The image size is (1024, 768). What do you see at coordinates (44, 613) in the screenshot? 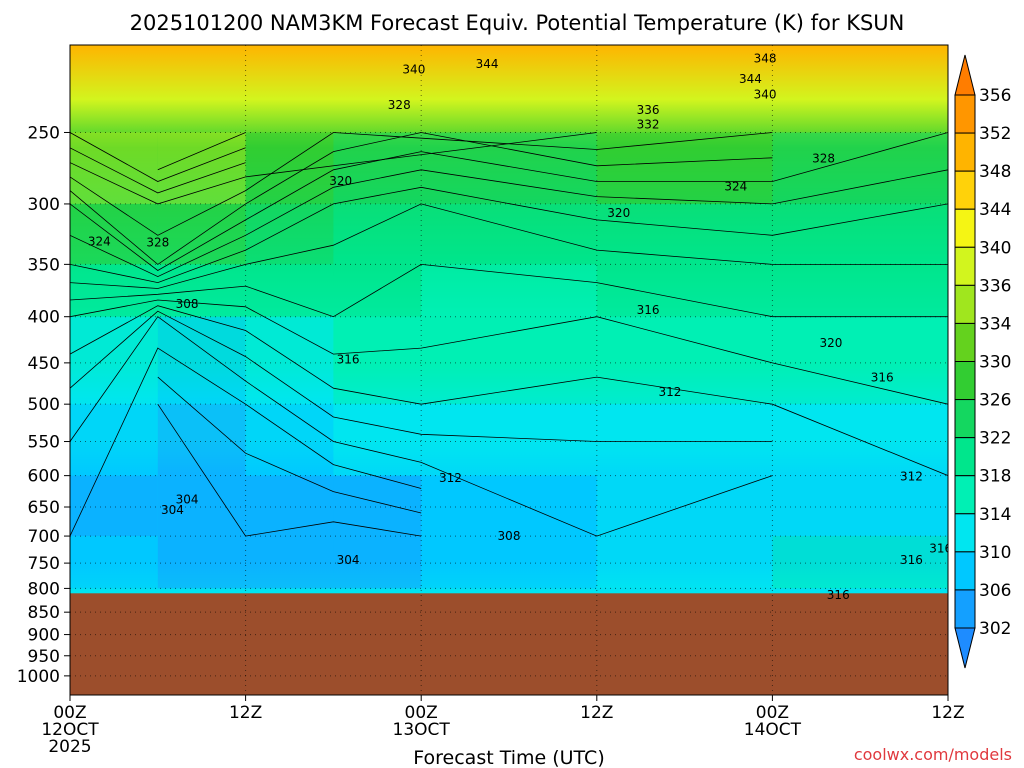
I see `y-tick-label: 850` at bounding box center [44, 613].